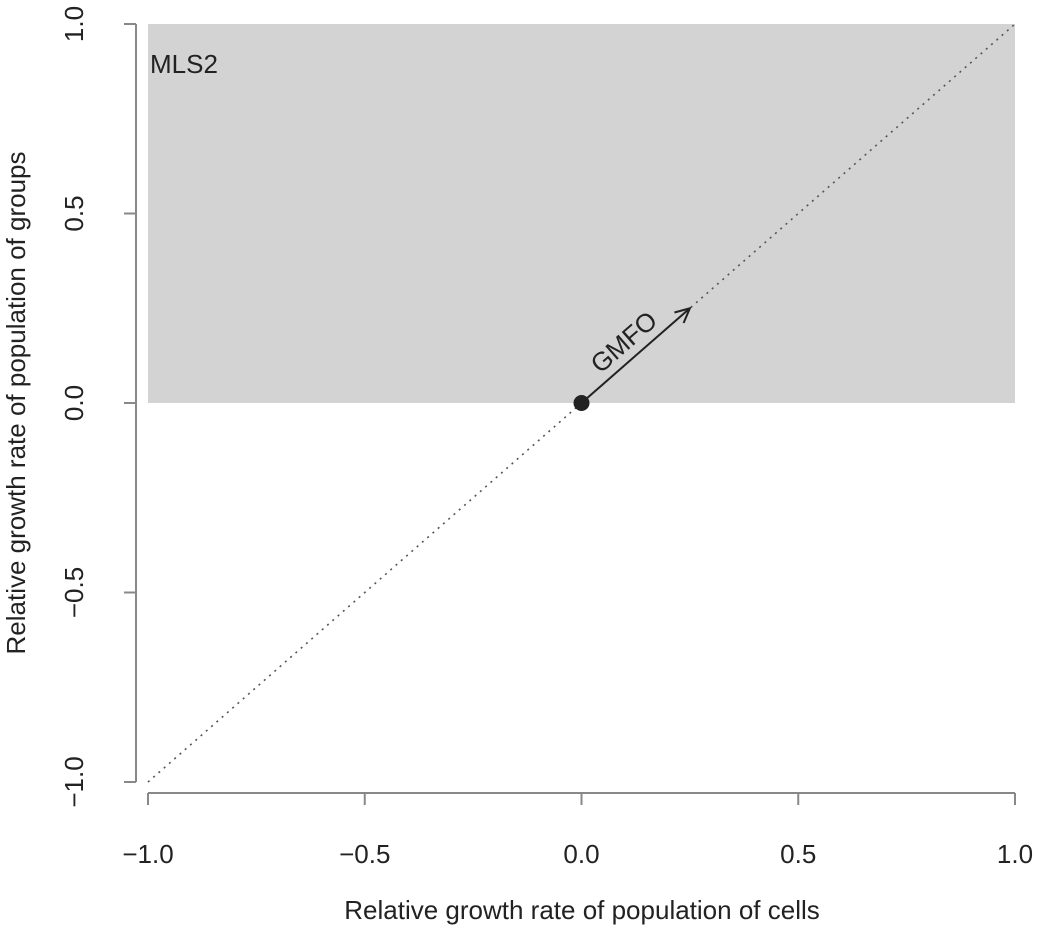  Describe the element at coordinates (74, 592) in the screenshot. I see `y-tick-label: −0.5` at that location.